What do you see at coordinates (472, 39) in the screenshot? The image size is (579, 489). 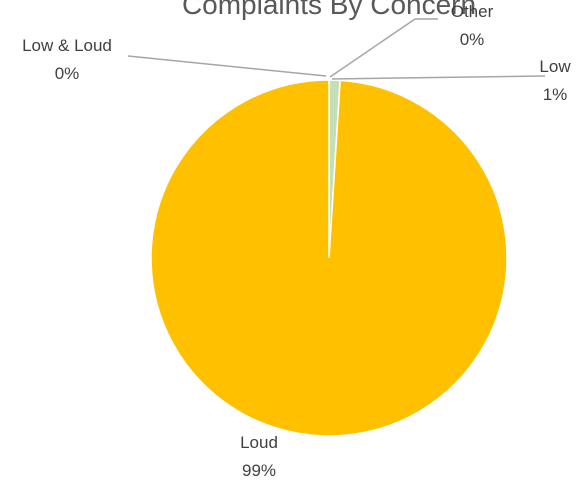 I see `slice-percent-other: 0%` at bounding box center [472, 39].